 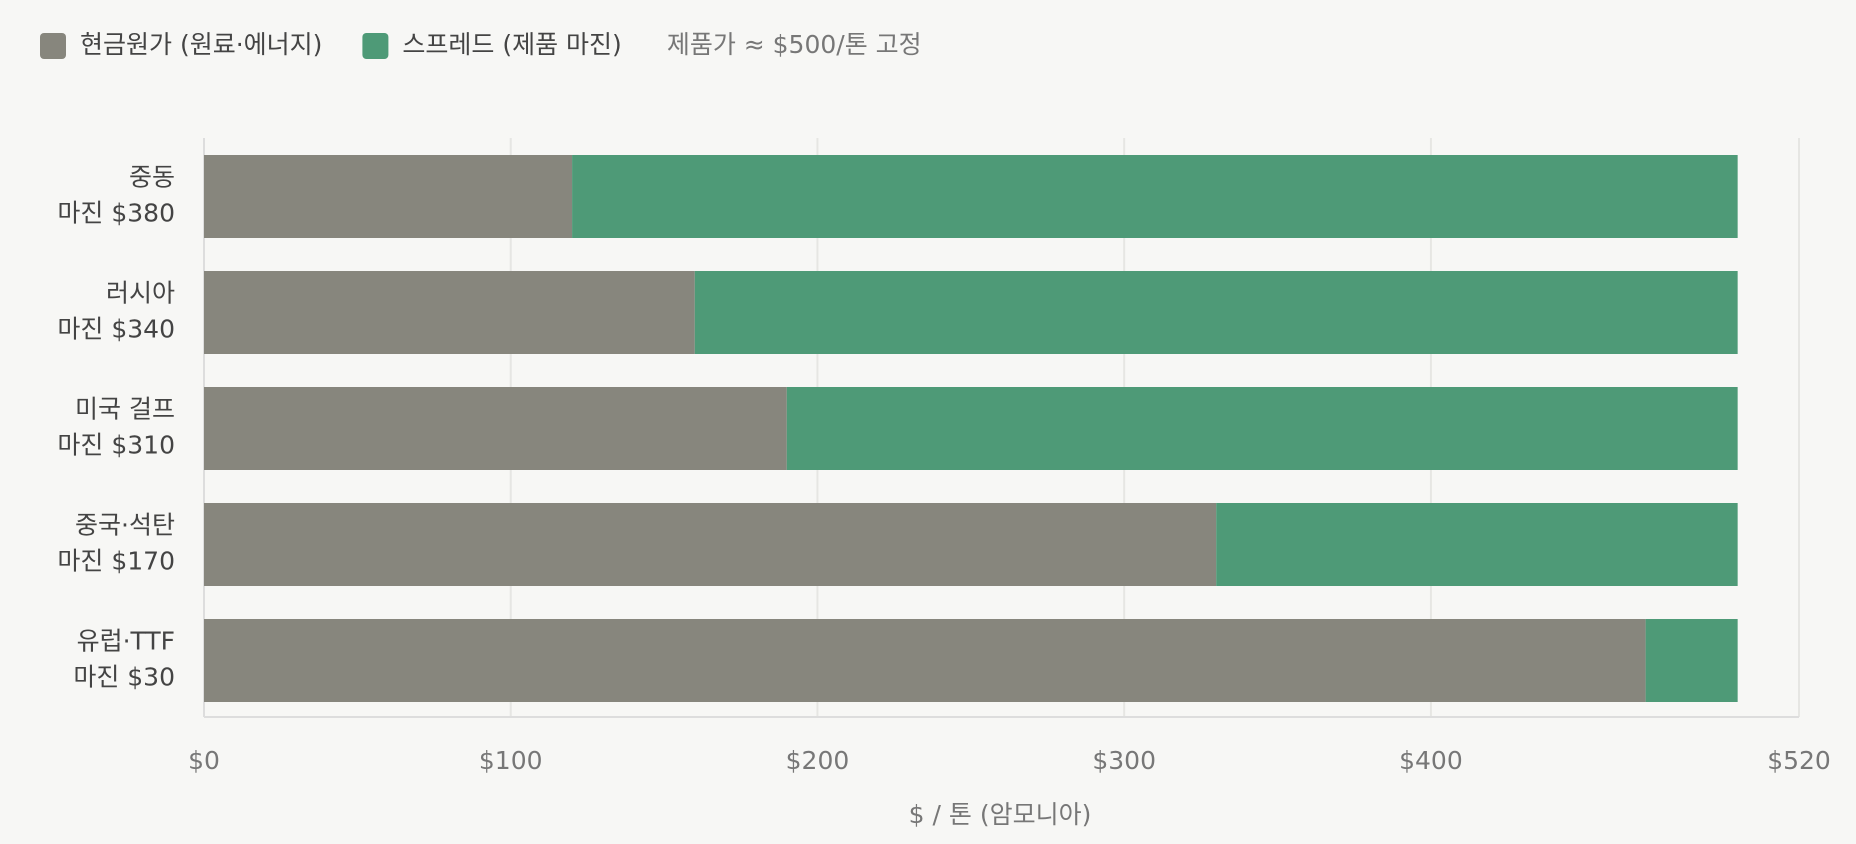 I want to click on x-axis-label: $ / 톤 (암모니아), so click(x=1000, y=814).